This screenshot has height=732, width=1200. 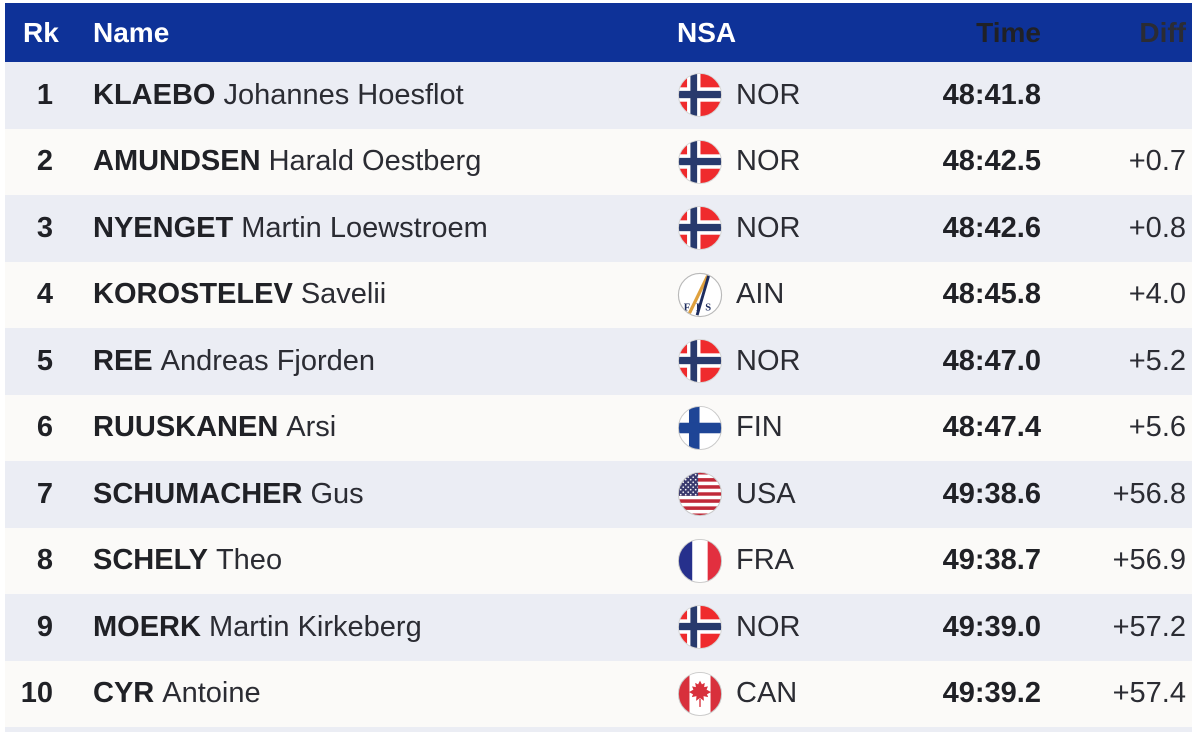 I want to click on partial-next-row, so click(x=598, y=729).